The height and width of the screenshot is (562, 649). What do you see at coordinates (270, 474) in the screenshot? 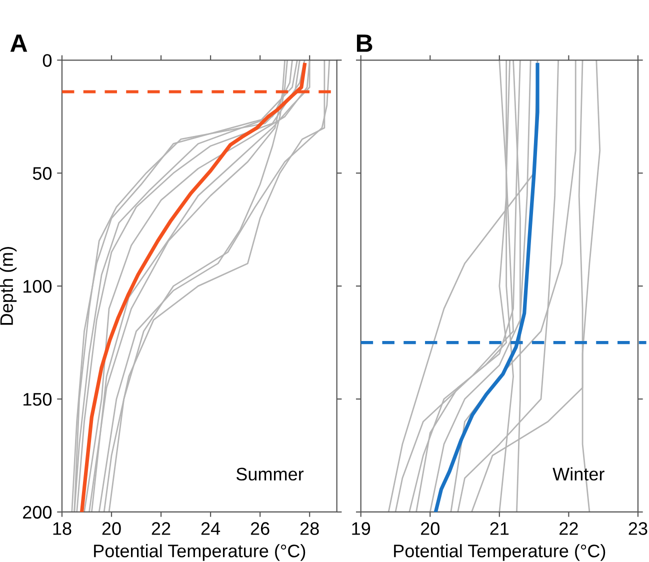
I see `annotation: Summer` at bounding box center [270, 474].